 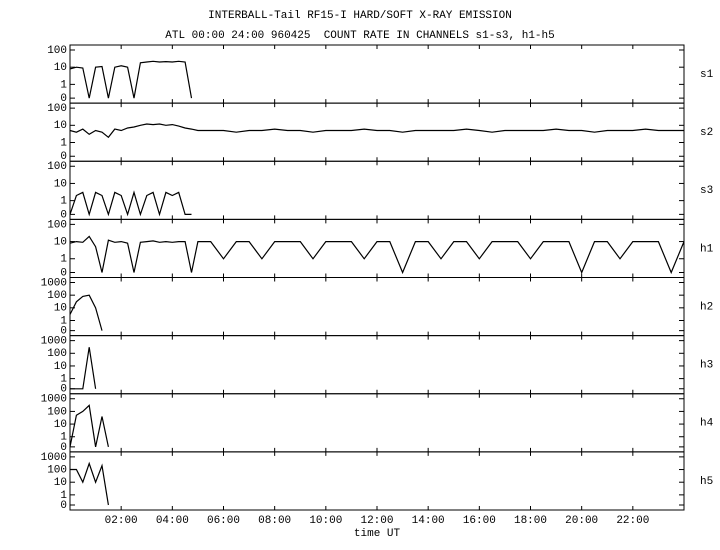 What do you see at coordinates (706, 366) in the screenshot?
I see `panel-label: h3` at bounding box center [706, 366].